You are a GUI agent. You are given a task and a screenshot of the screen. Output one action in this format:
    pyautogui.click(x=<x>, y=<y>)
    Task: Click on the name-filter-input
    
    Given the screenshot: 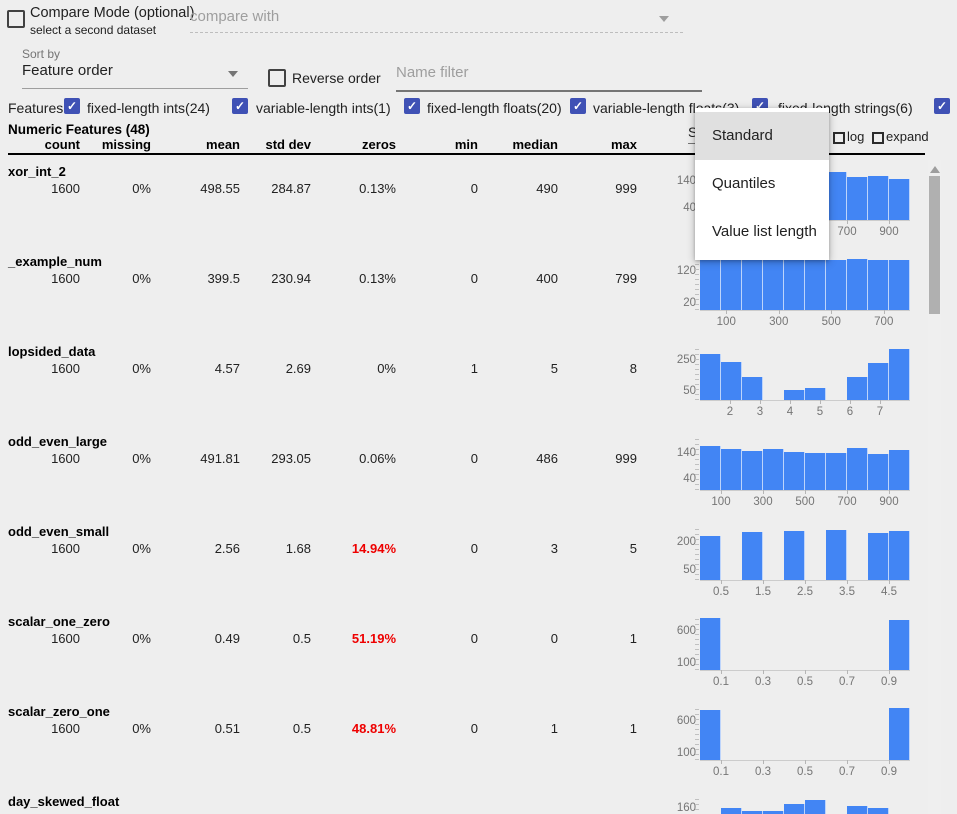 What is the action you would take?
    pyautogui.click(x=549, y=72)
    